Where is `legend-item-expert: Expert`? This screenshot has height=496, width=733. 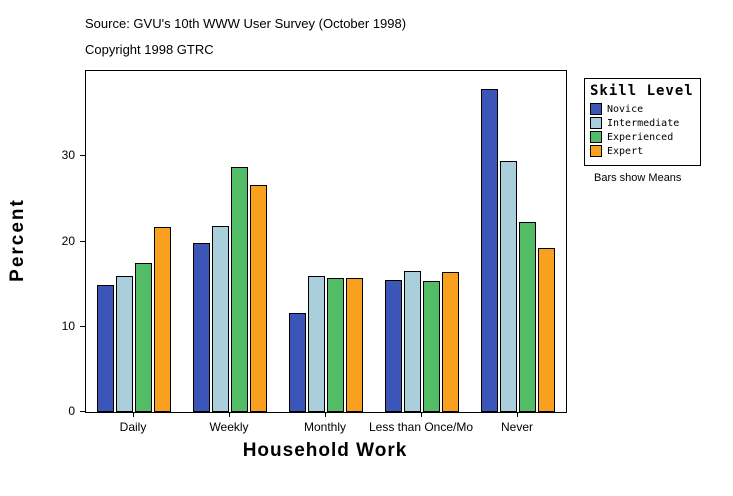
legend-item-expert: Expert is located at coordinates (642, 151).